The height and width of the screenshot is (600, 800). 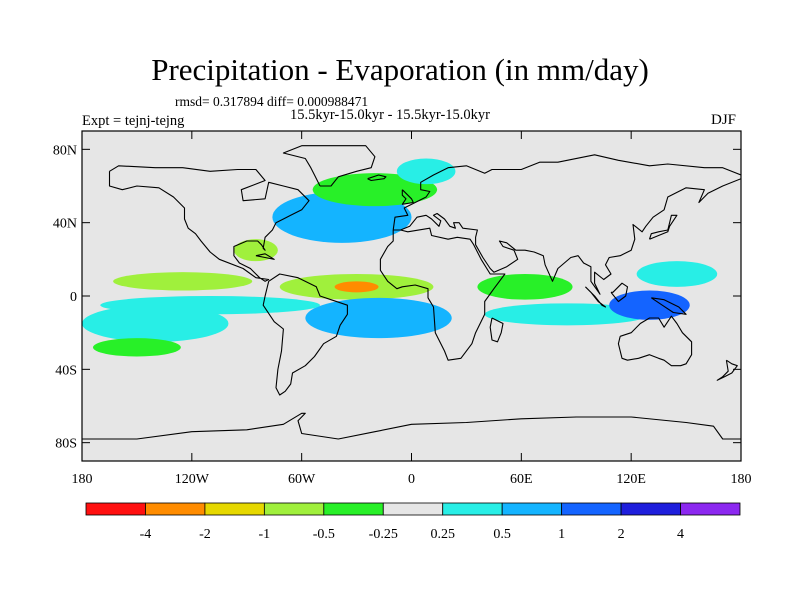 What do you see at coordinates (411, 479) in the screenshot?
I see `x-tick-label: 0` at bounding box center [411, 479].